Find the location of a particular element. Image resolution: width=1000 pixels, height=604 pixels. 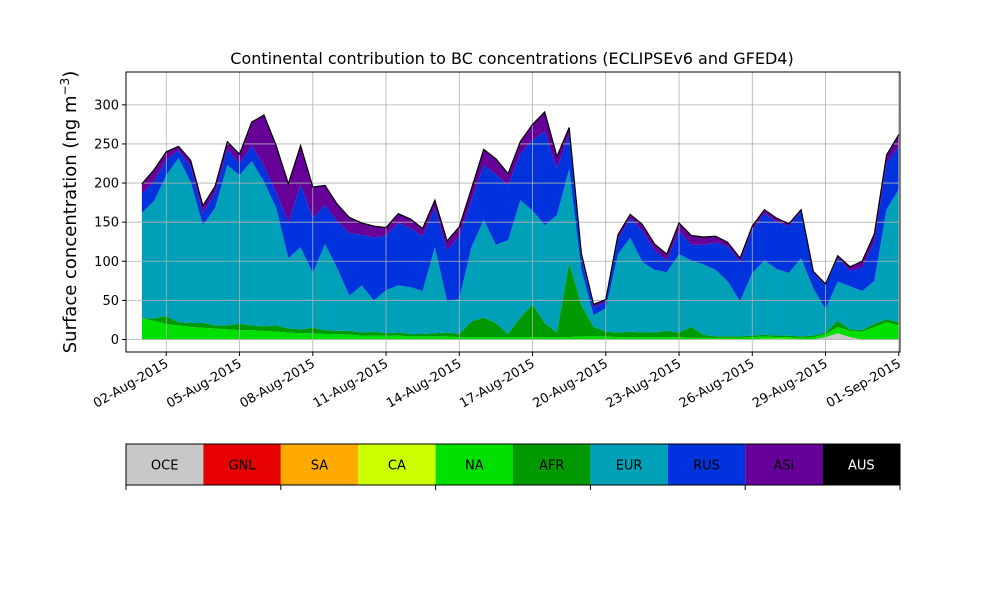

legend-swatch-rus is located at coordinates (706, 464).